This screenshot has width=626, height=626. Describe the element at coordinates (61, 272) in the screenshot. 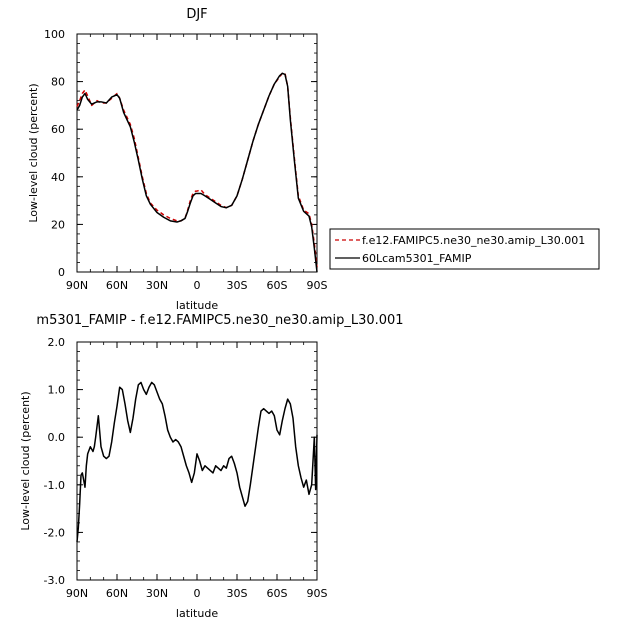

I see `top-y-tick-label-0: 0` at that location.